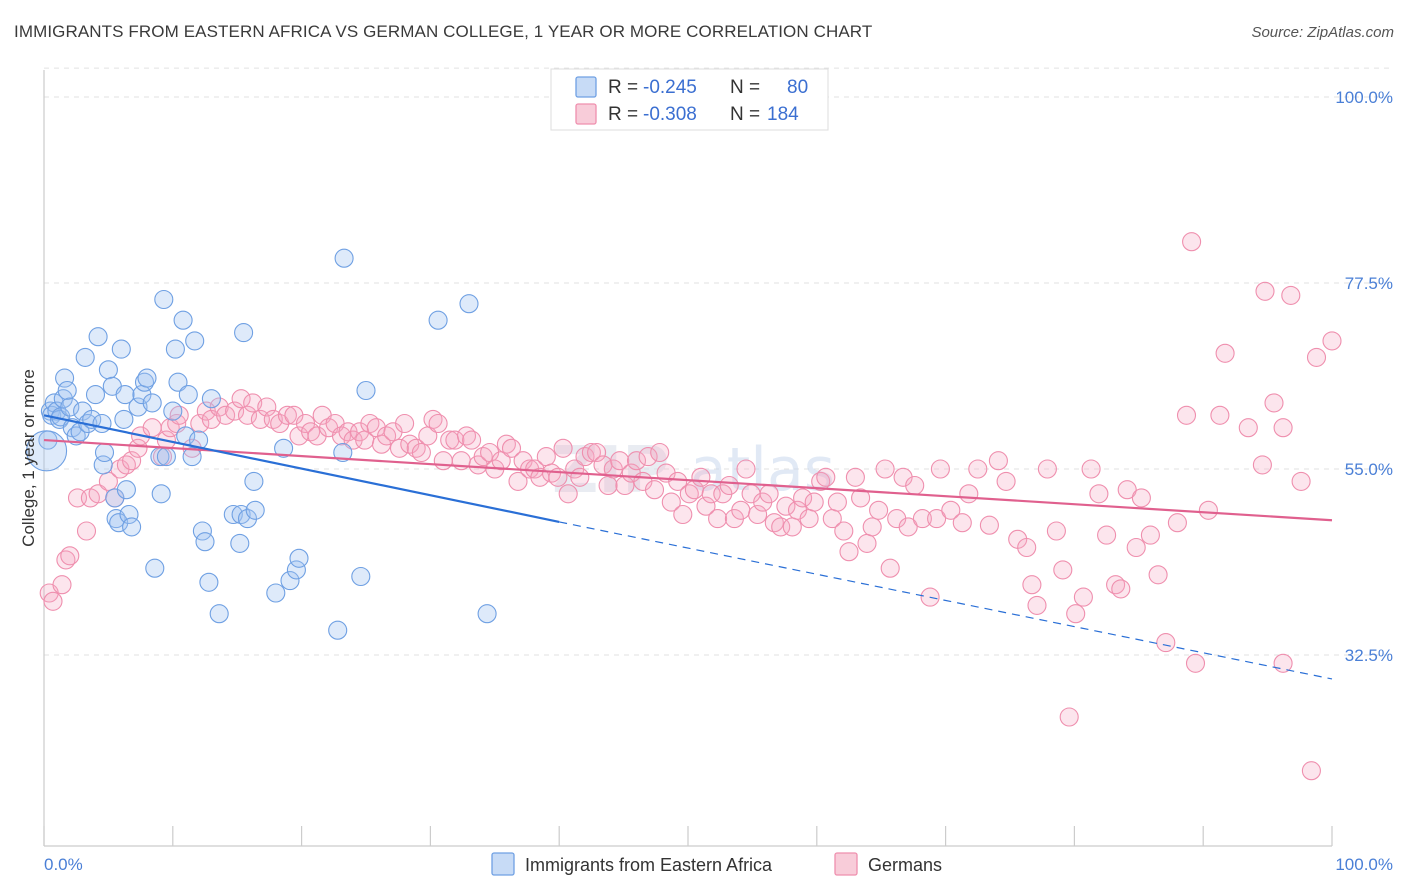 The height and width of the screenshot is (892, 1406). I want to click on bottom-legend-swatch-blue, so click(503, 864).